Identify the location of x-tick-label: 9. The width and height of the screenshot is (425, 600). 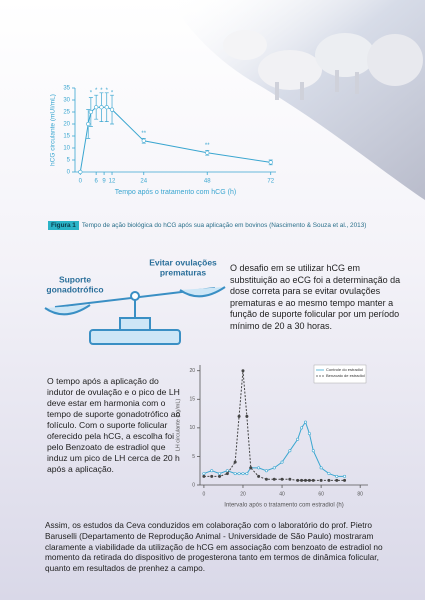
(104, 182).